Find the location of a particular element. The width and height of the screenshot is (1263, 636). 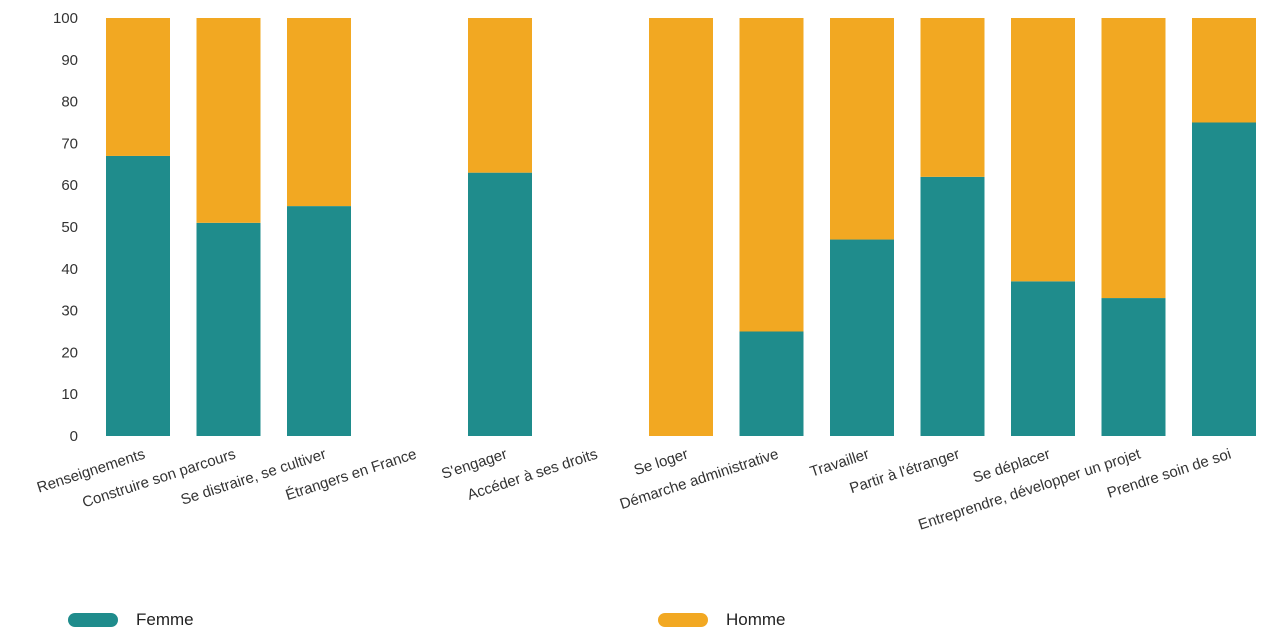

y-tick-label: 0 is located at coordinates (74, 436).